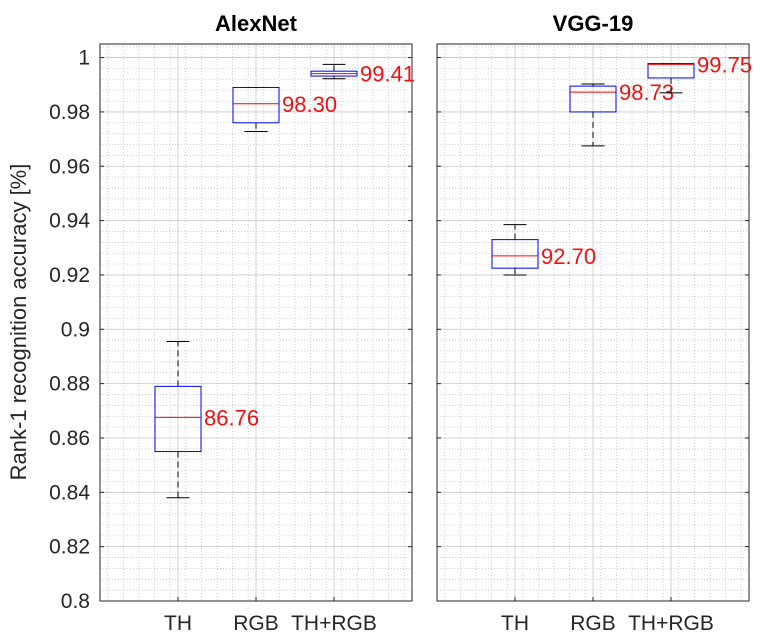  I want to click on y-axis-label: Rank-1 recognition accuracy [%], so click(18, 322).